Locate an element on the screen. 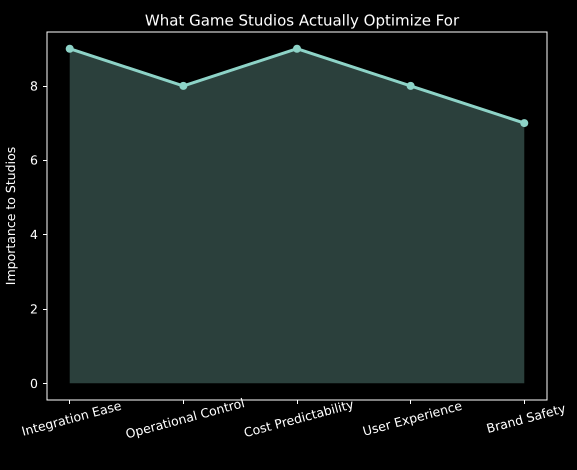 This screenshot has width=577, height=470. y-tick-label: 8 is located at coordinates (34, 86).